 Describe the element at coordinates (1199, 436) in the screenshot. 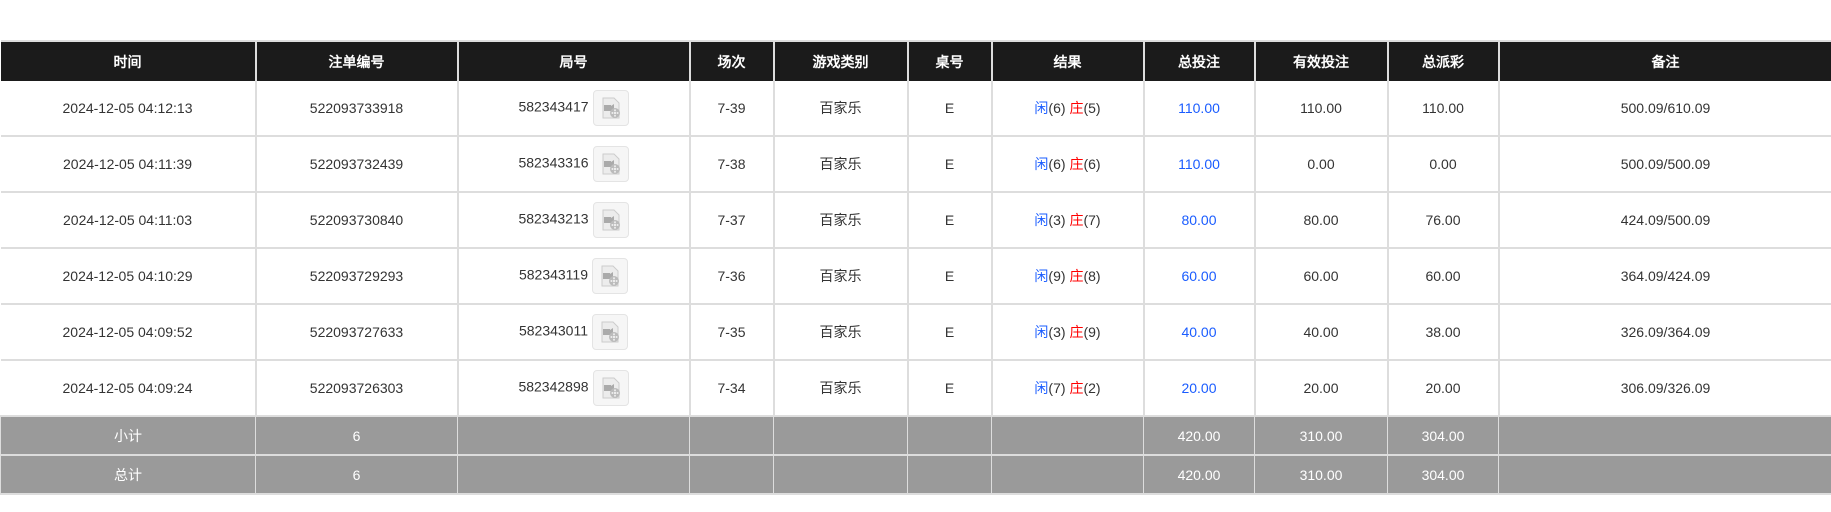

I see `subtotal-bet: 420.00` at that location.